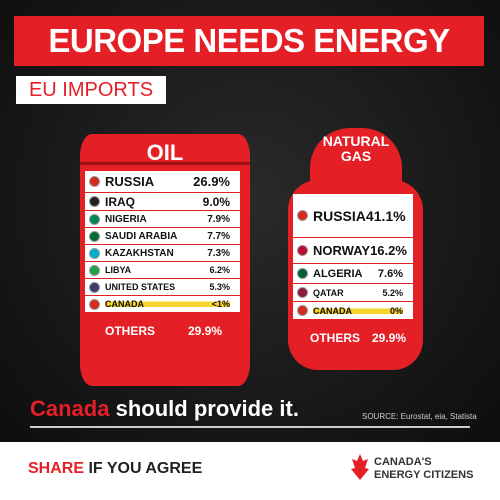 The image size is (500, 500). I want to click on table-row: QATAR 5.2%, so click(353, 293).